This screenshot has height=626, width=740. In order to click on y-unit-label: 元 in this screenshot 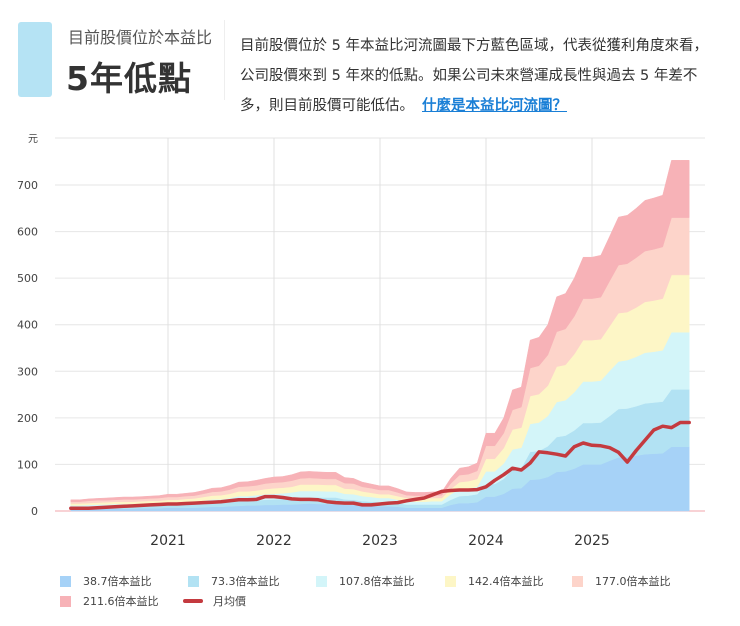, I will do `click(33, 139)`.